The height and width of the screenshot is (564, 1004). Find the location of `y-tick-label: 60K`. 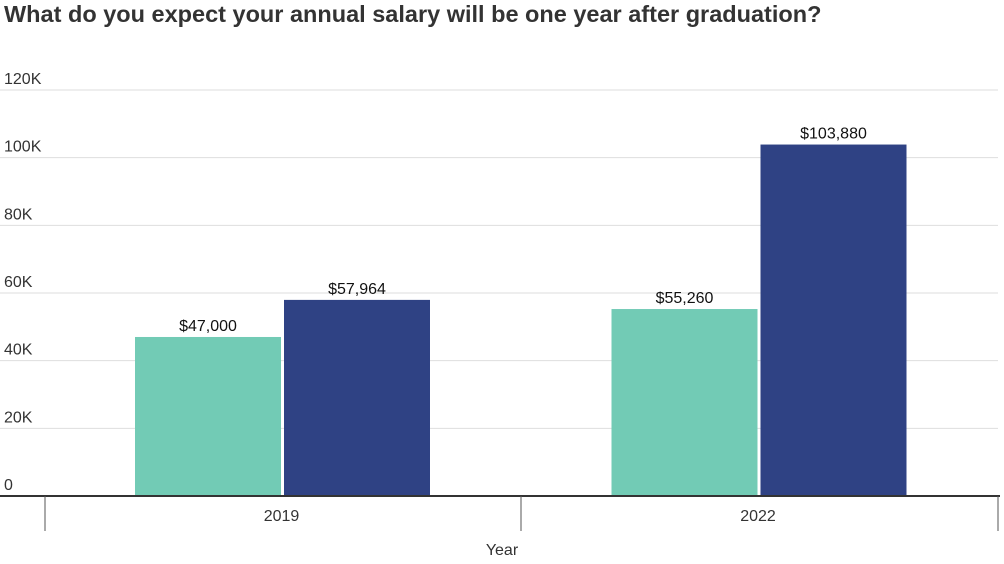

y-tick-label: 60K is located at coordinates (18, 282).